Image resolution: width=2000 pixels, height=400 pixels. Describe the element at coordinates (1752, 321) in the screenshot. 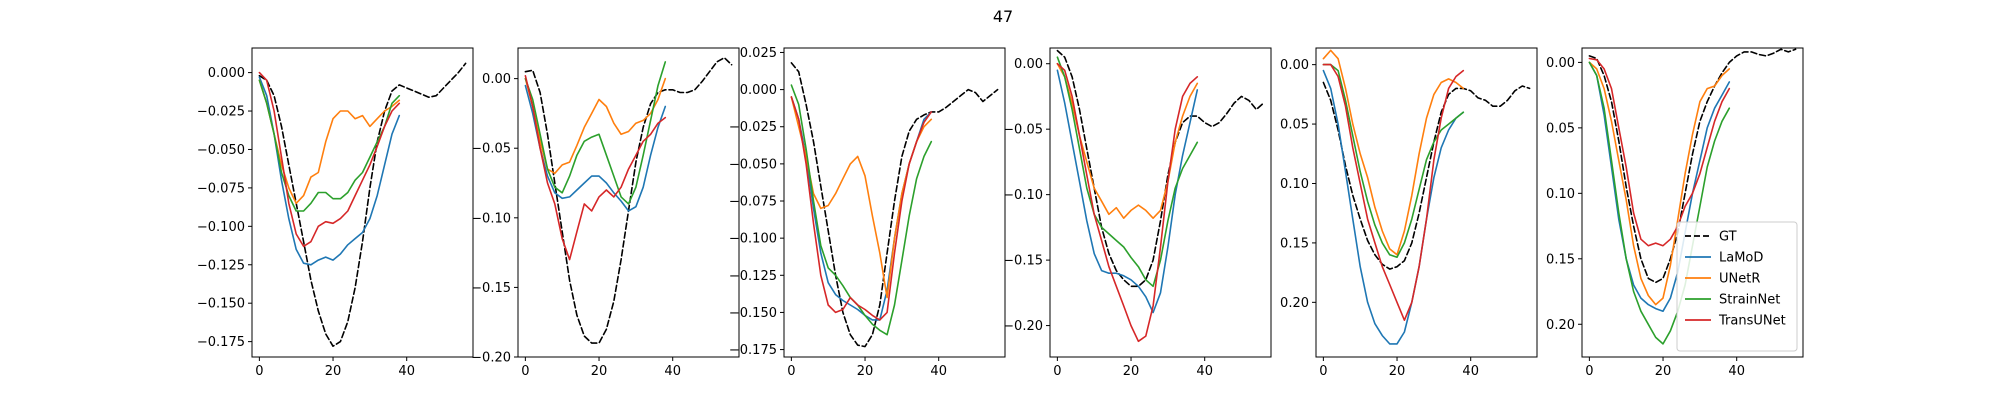

I see `legend-label-transunet: TransUNet` at that location.